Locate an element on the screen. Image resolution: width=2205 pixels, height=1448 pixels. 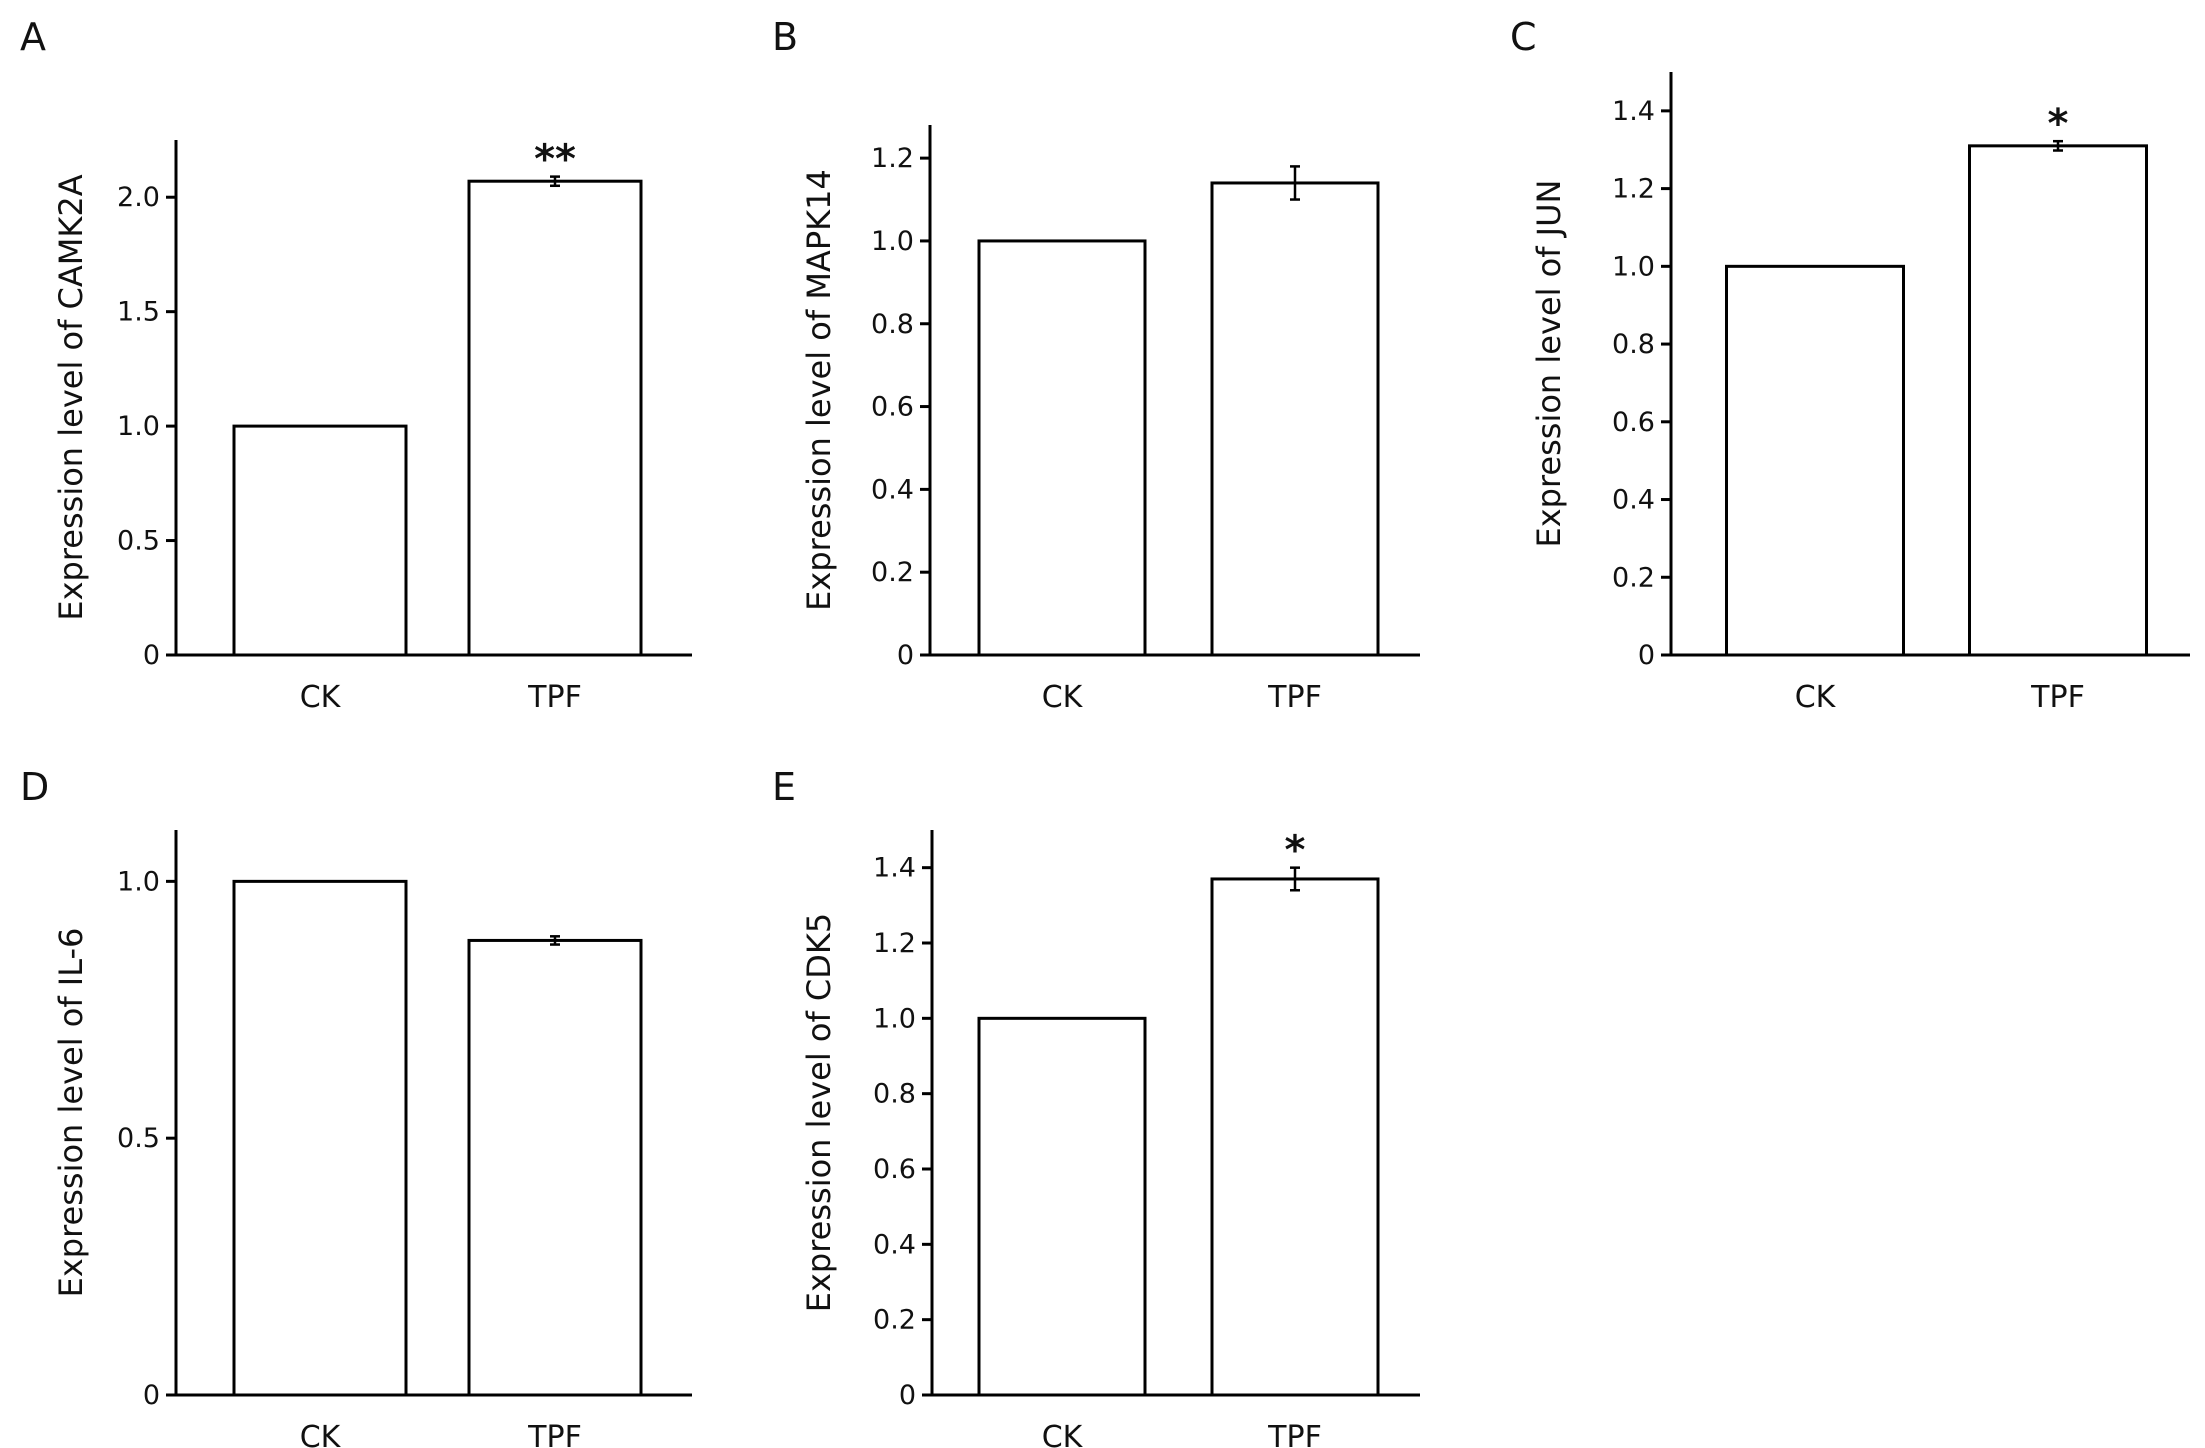
panel-letter: B is located at coordinates (785, 37).